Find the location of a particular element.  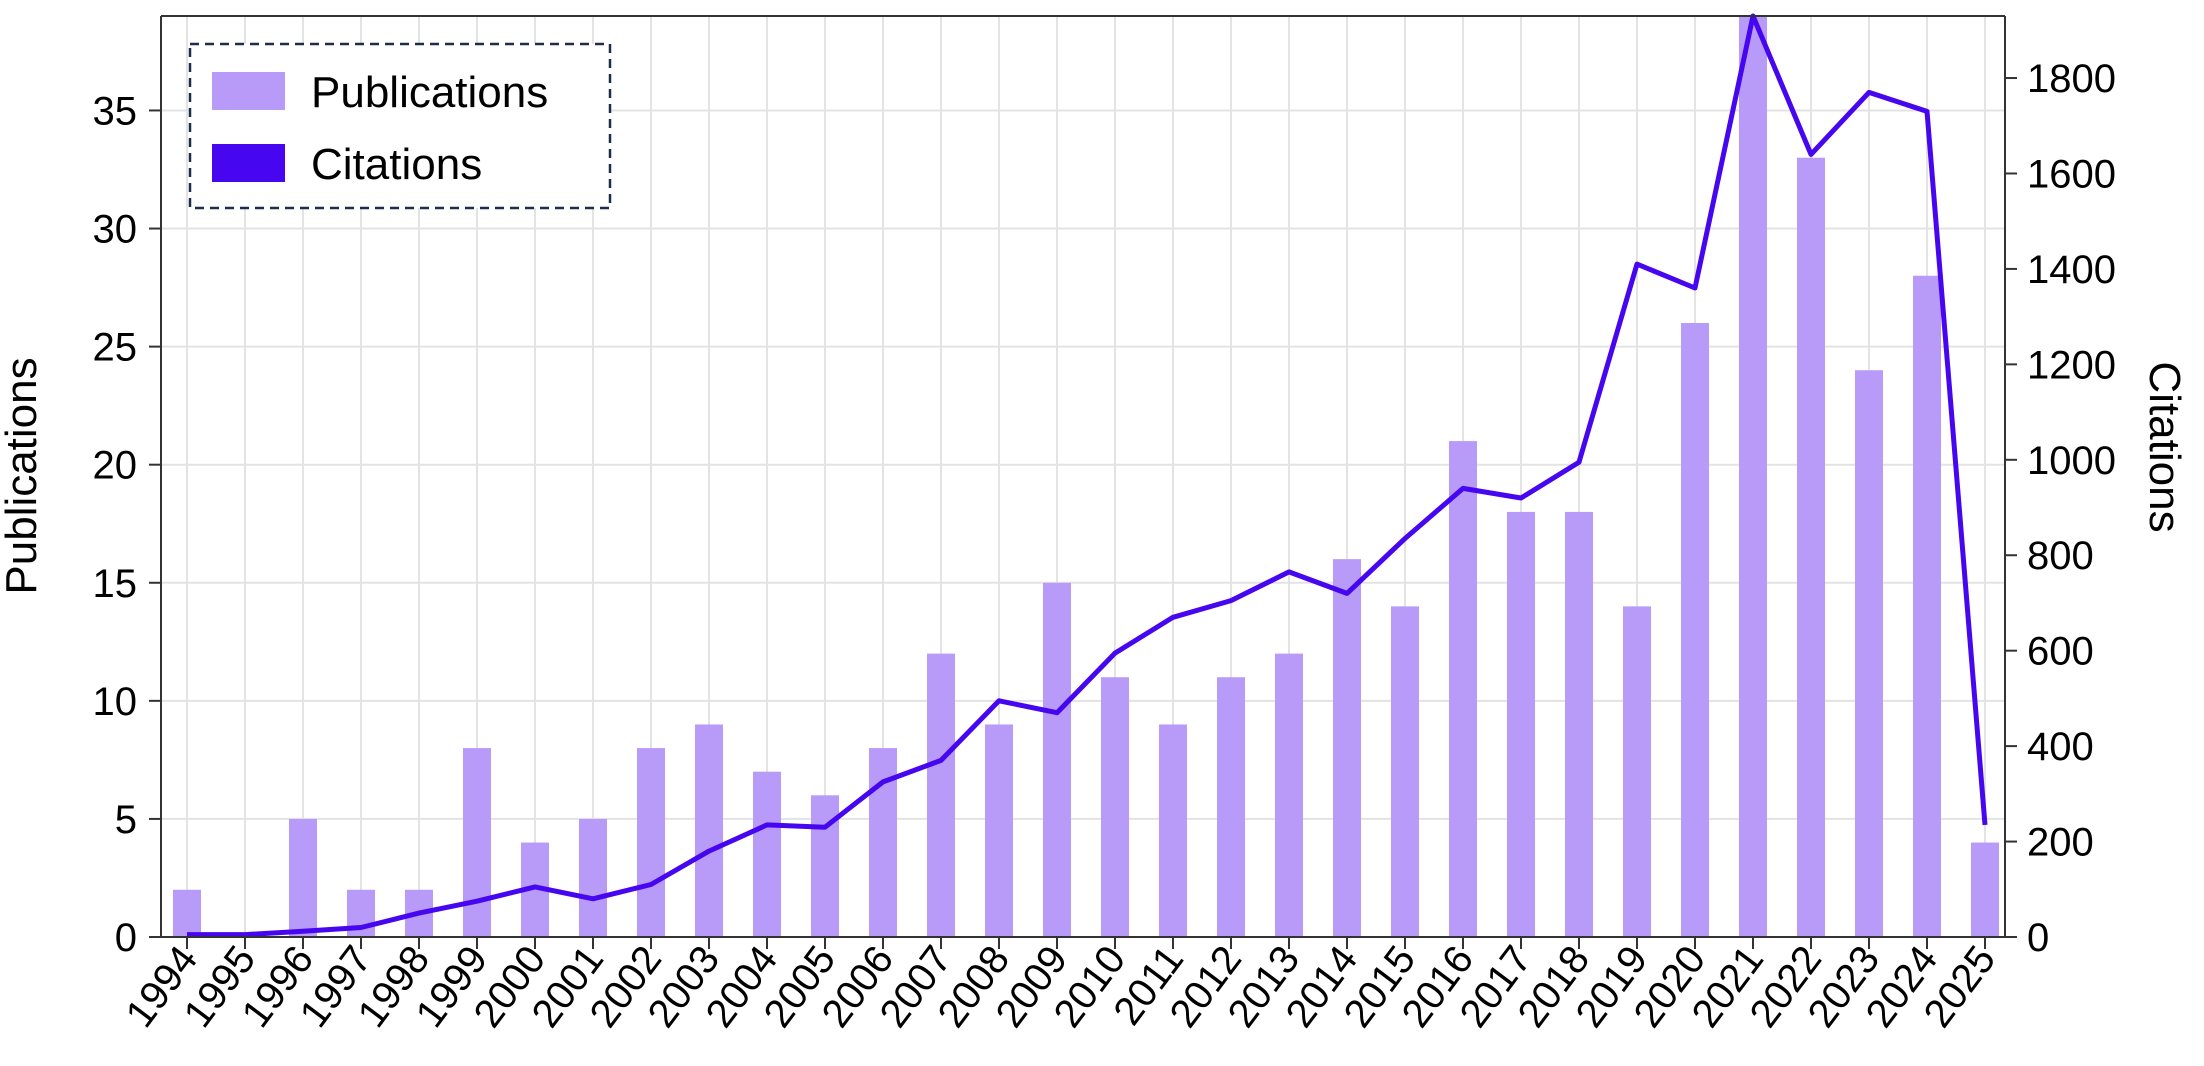

left-tick-label: 10 is located at coordinates (115, 702).